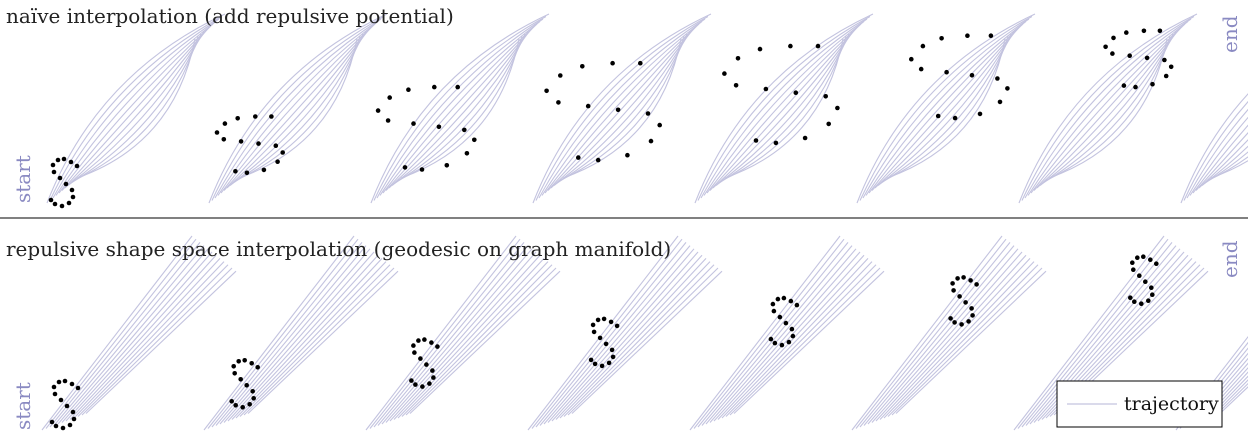 The image size is (1248, 433). What do you see at coordinates (1230, 259) in the screenshot?
I see `repulsive-end-label: end` at bounding box center [1230, 259].